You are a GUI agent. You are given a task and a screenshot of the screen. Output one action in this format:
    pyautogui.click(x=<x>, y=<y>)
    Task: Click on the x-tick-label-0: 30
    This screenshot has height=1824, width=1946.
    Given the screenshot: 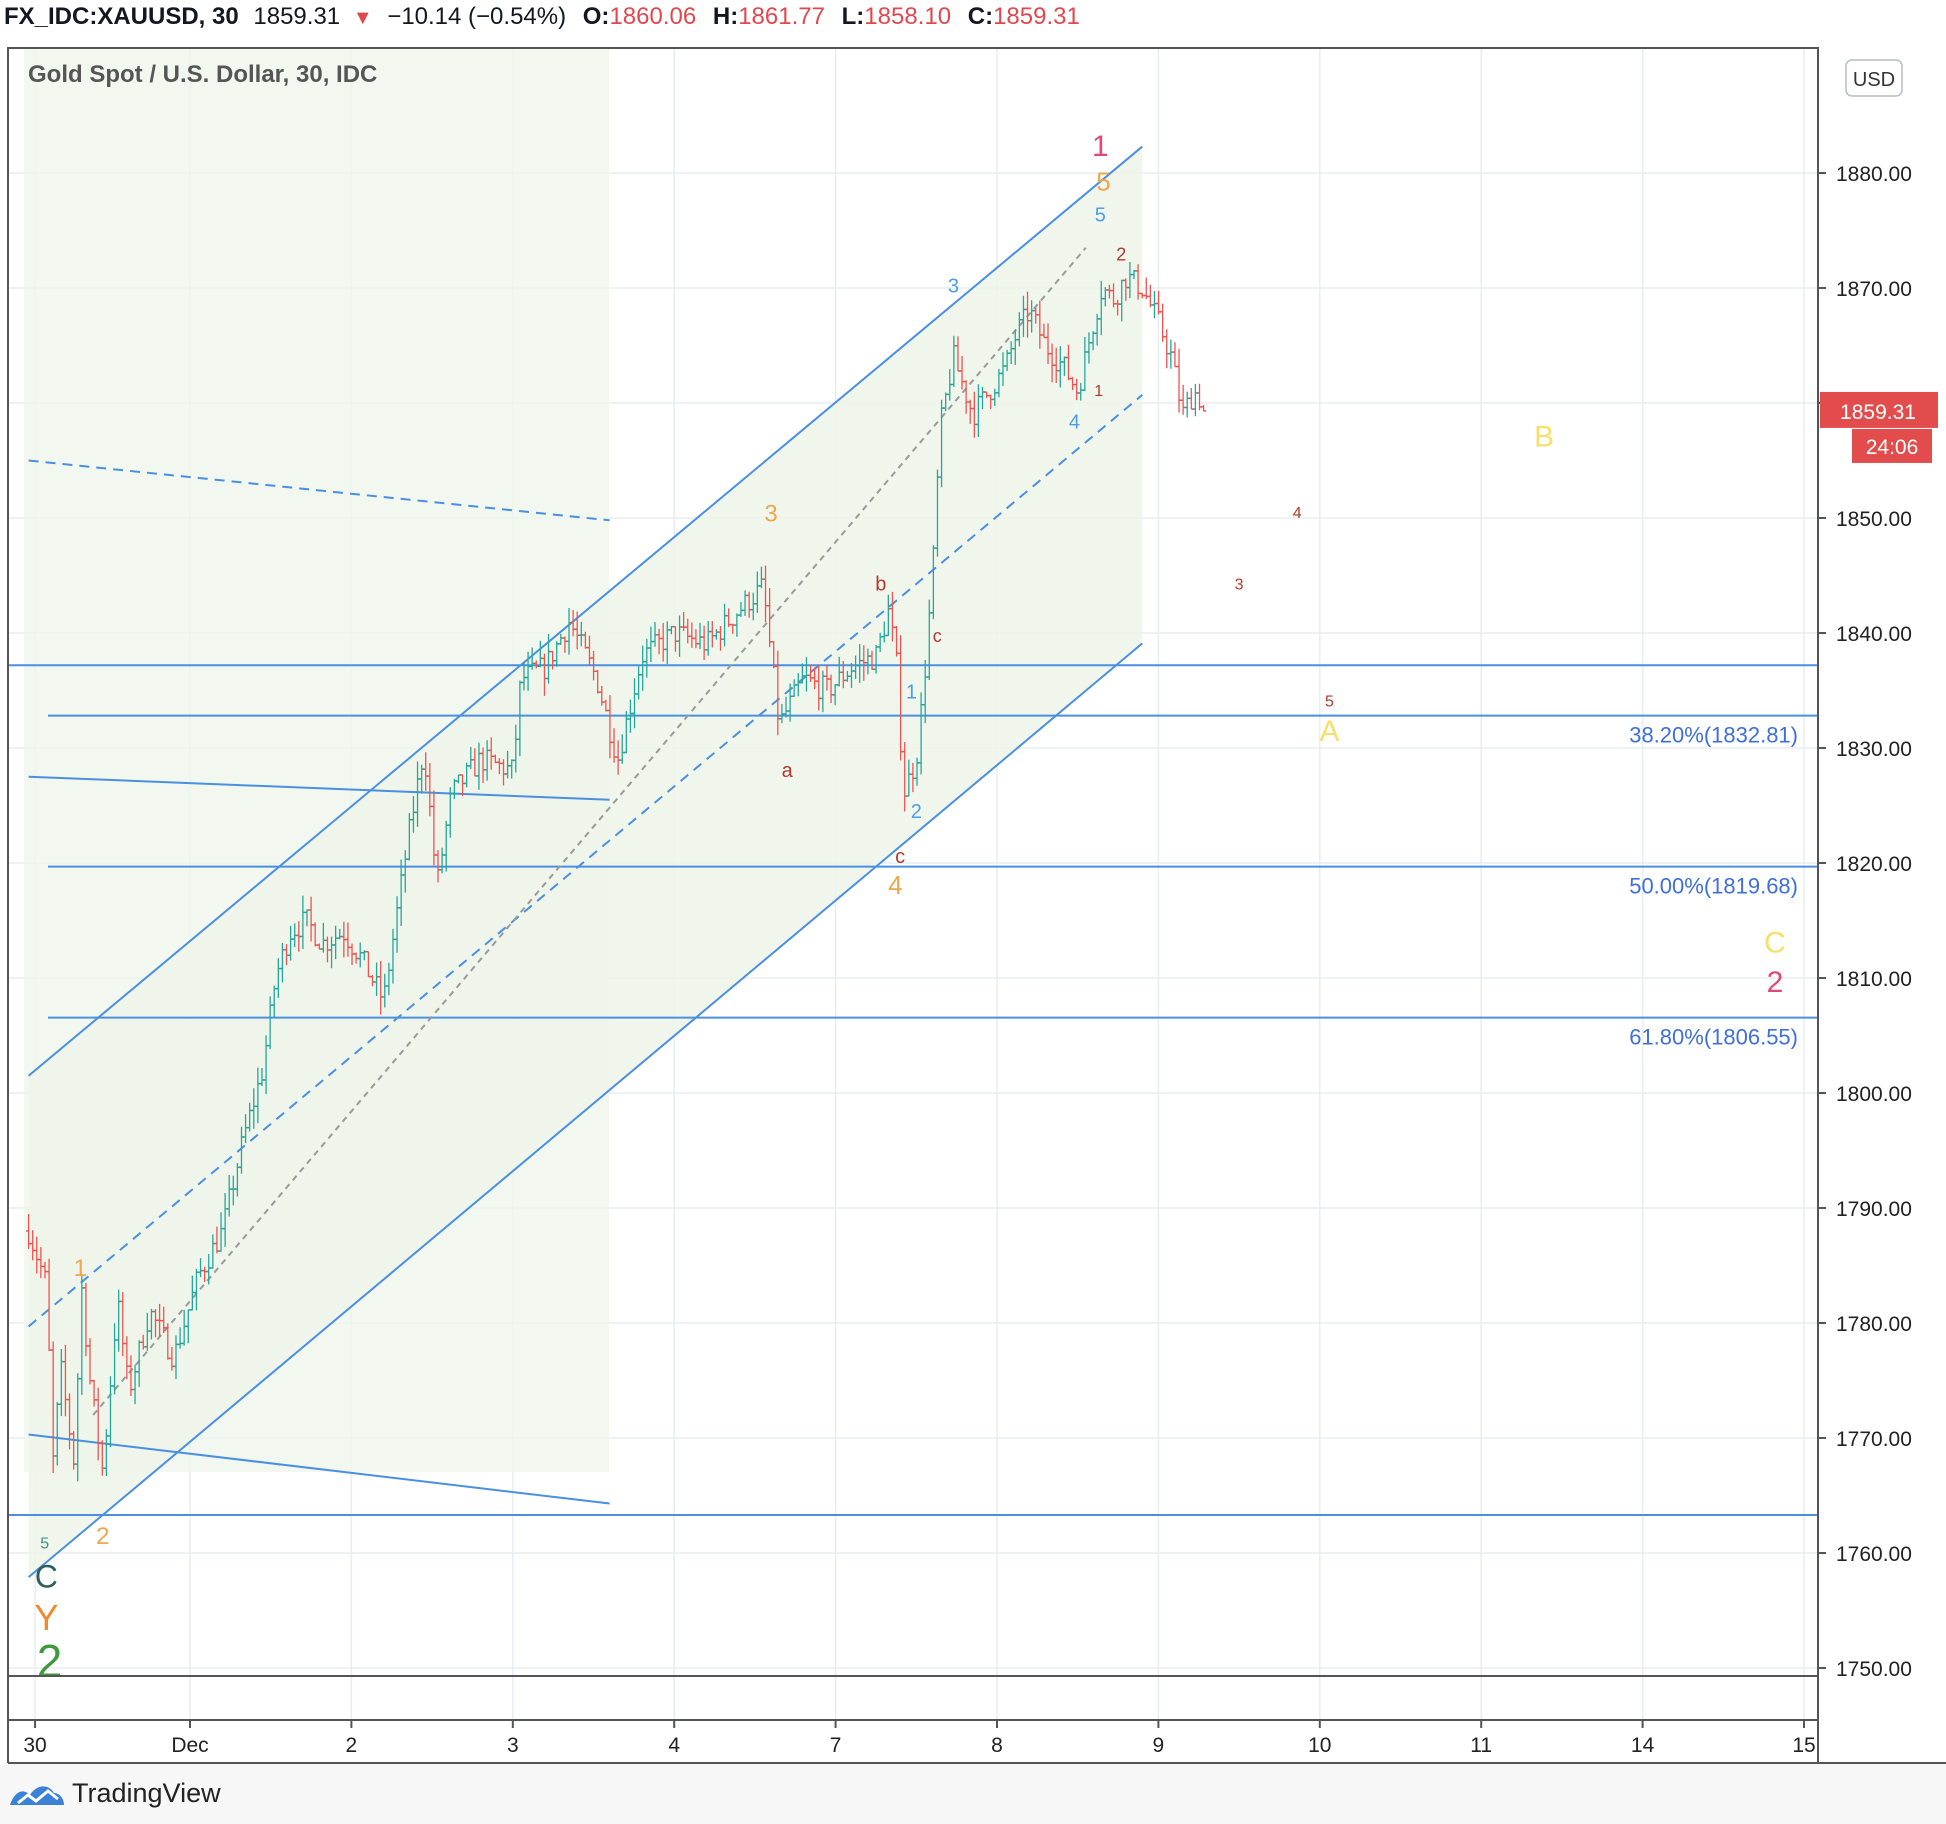 What is the action you would take?
    pyautogui.click(x=34, y=1745)
    